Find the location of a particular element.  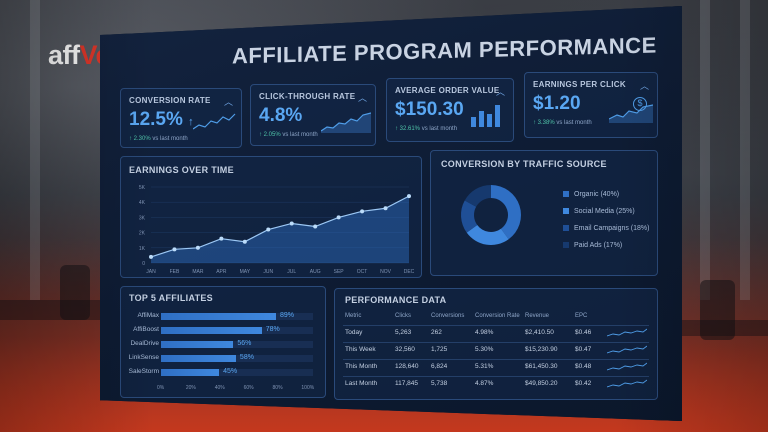

table-header: Revenue is located at coordinates (537, 316).